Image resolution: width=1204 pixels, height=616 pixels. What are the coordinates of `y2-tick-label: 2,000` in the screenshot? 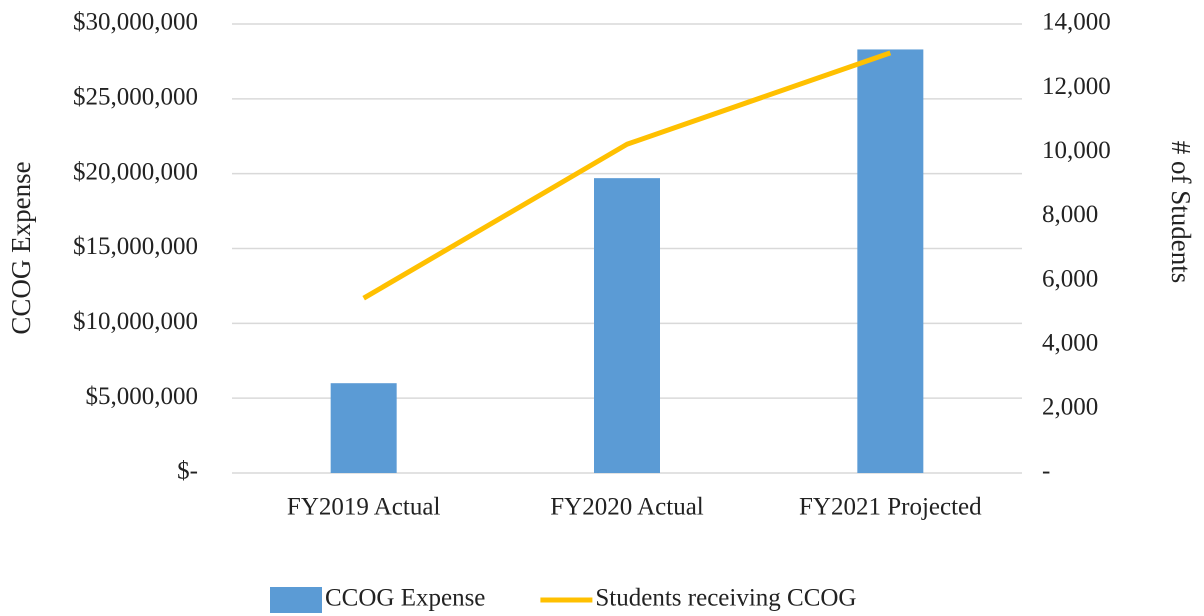 It's located at (1070, 407).